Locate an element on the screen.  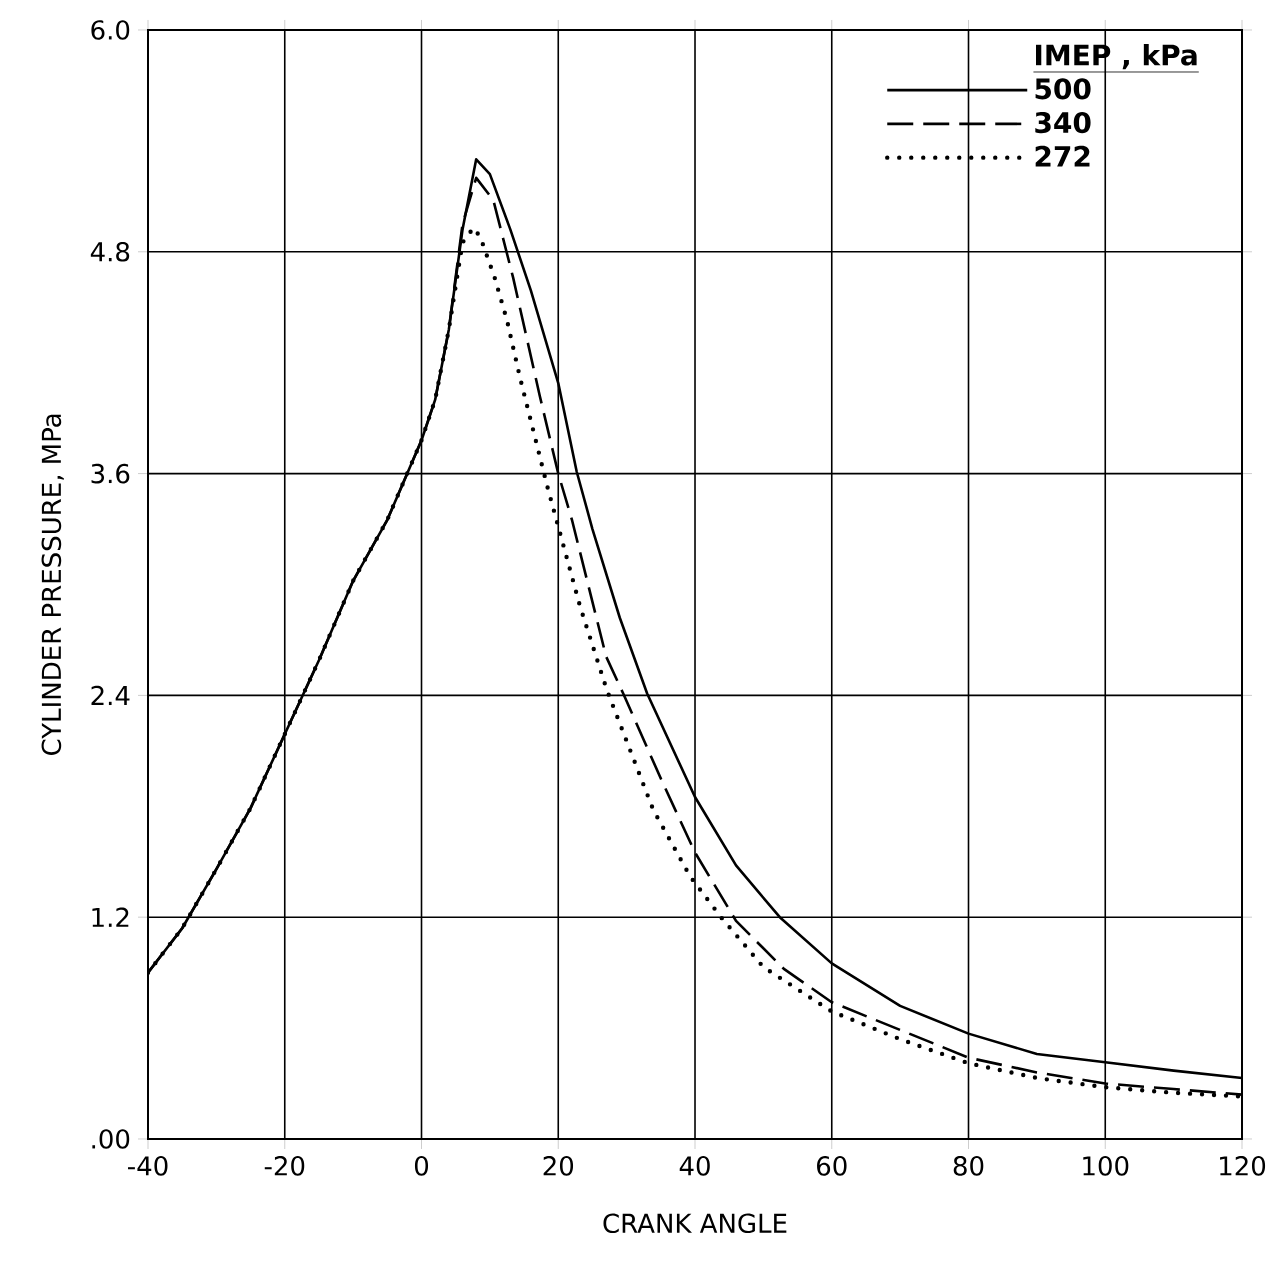
y-tick-label: 2.4 is located at coordinates (110, 695).